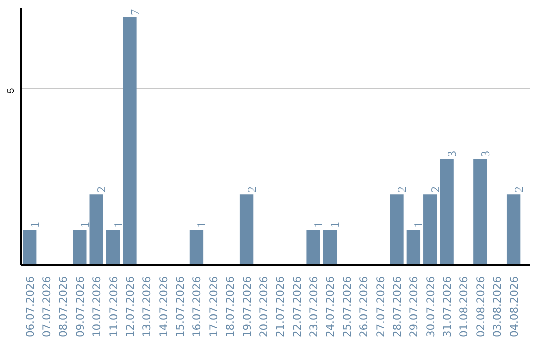 This screenshot has height=340, width=540. Describe the element at coordinates (213, 307) in the screenshot. I see `x-tick-label: 17.07.2026` at that location.